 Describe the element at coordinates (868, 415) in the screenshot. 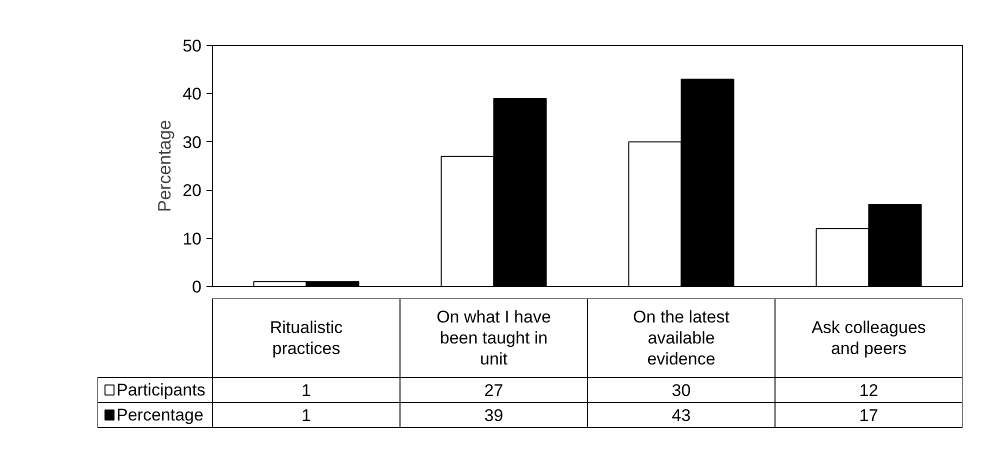

I see `data-label: 17` at that location.